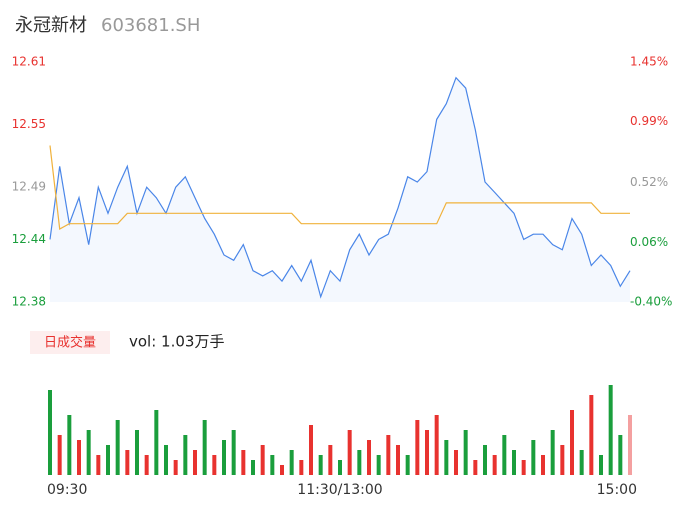  Describe the element at coordinates (649, 62) in the screenshot. I see `y2-tick-label: 1.45%` at that location.